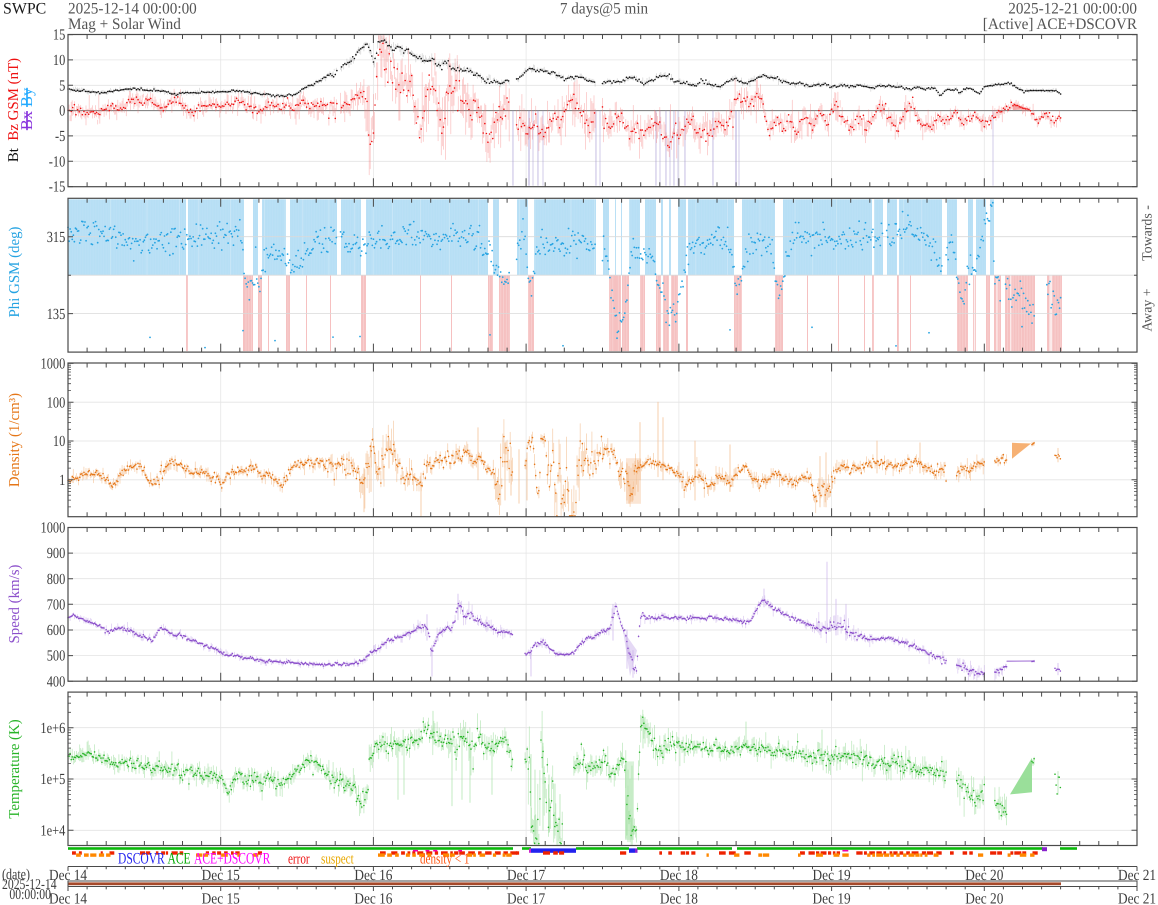  I want to click on svg-text: 135, so click(56, 314).